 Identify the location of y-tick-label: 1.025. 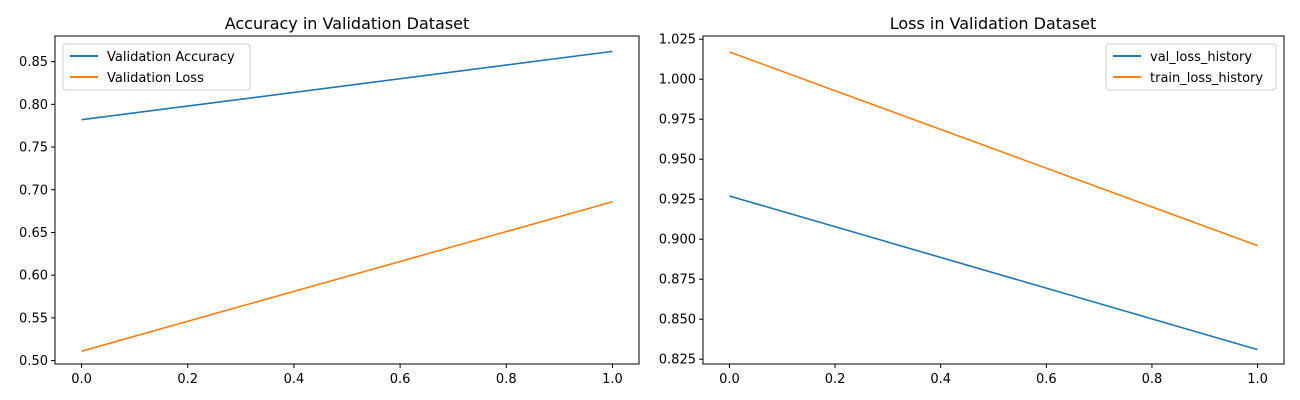
(677, 40).